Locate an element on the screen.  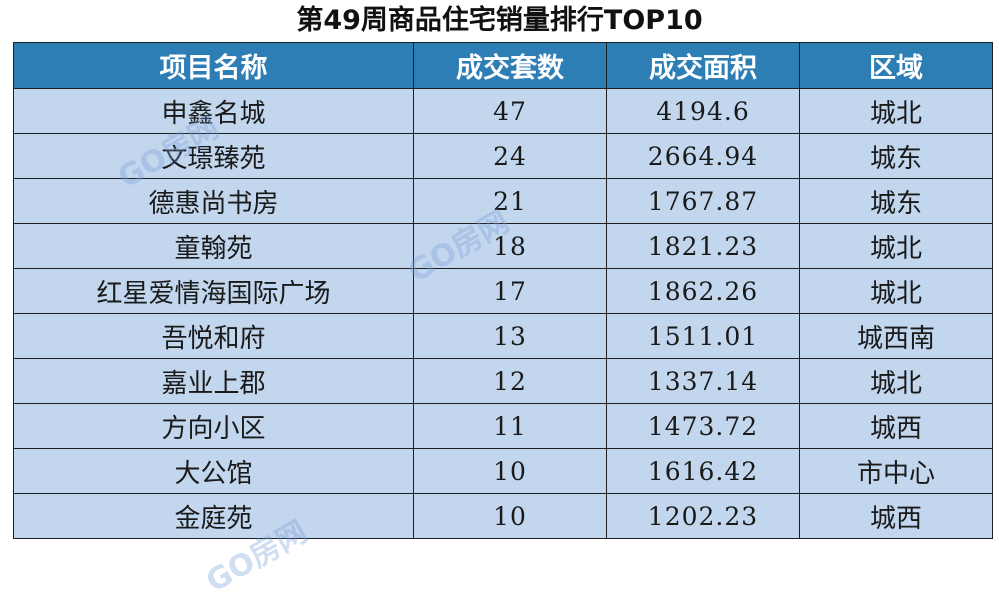
table-row: 嘉业上郡 12 1337.14 城北 is located at coordinates (503, 381).